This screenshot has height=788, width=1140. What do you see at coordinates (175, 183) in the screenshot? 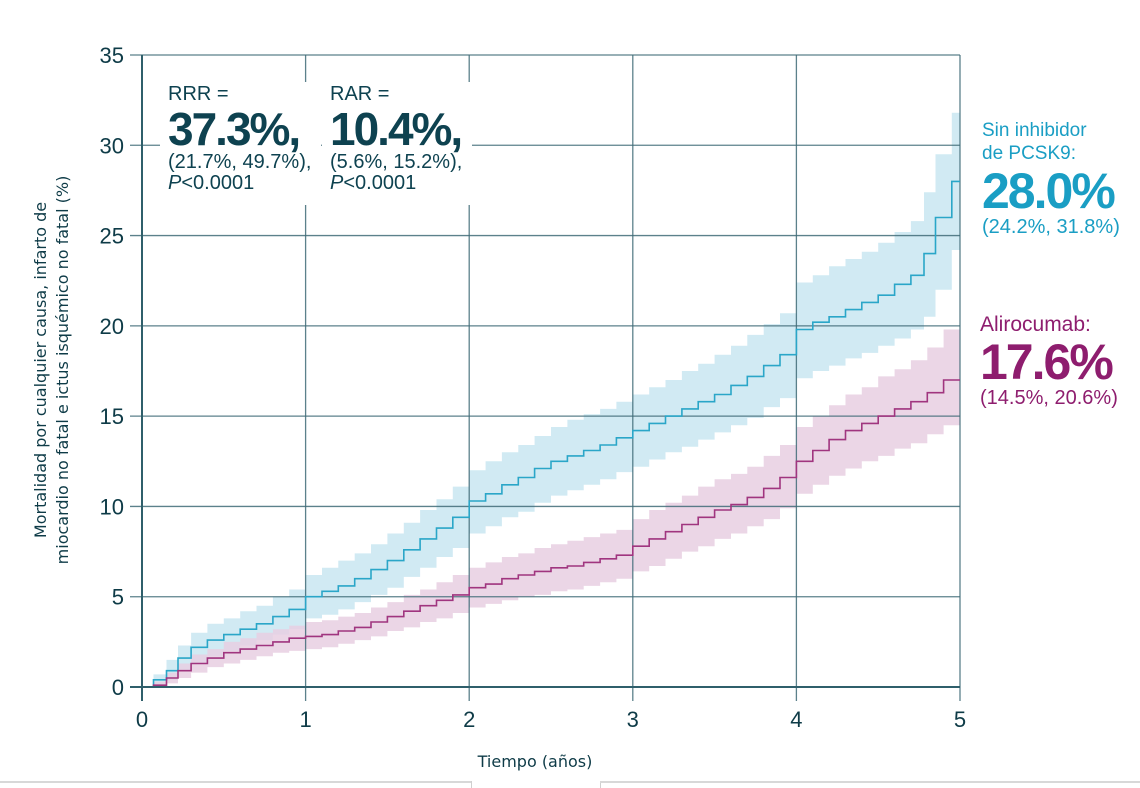
I see `rrr-p-letter: P` at bounding box center [175, 183].